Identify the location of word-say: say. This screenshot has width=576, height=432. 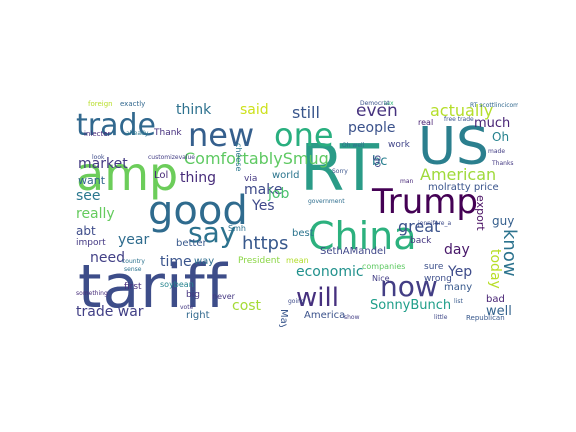
(212, 232).